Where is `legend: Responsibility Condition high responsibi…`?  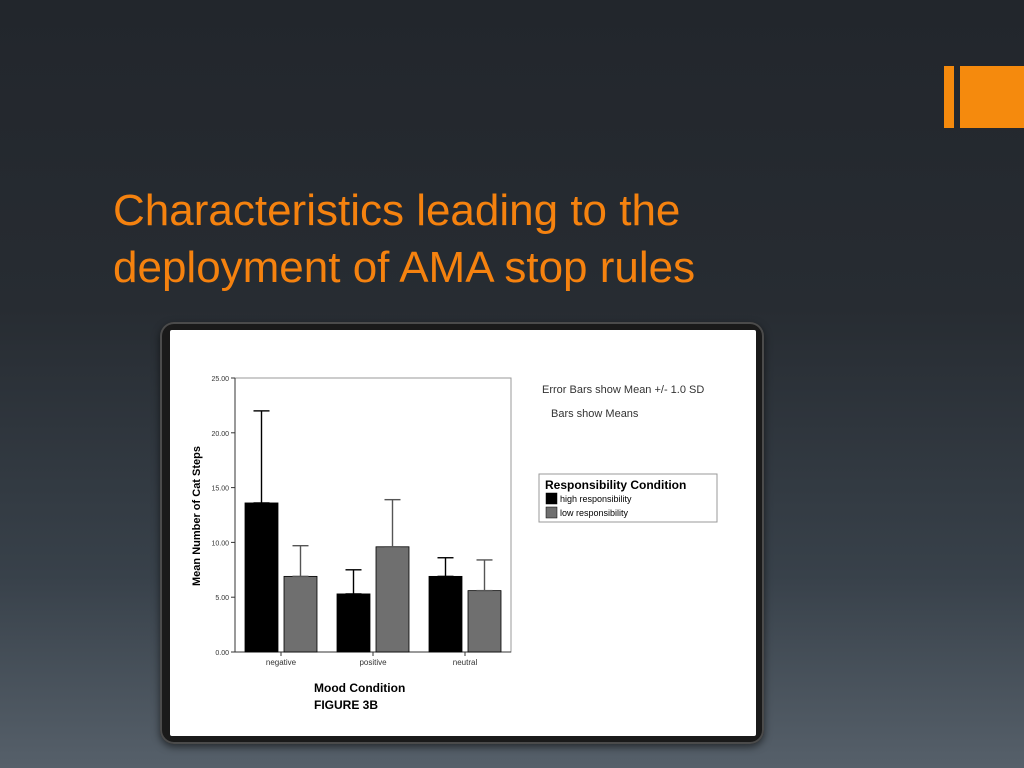 legend: Responsibility Condition high responsibi… is located at coordinates (628, 498).